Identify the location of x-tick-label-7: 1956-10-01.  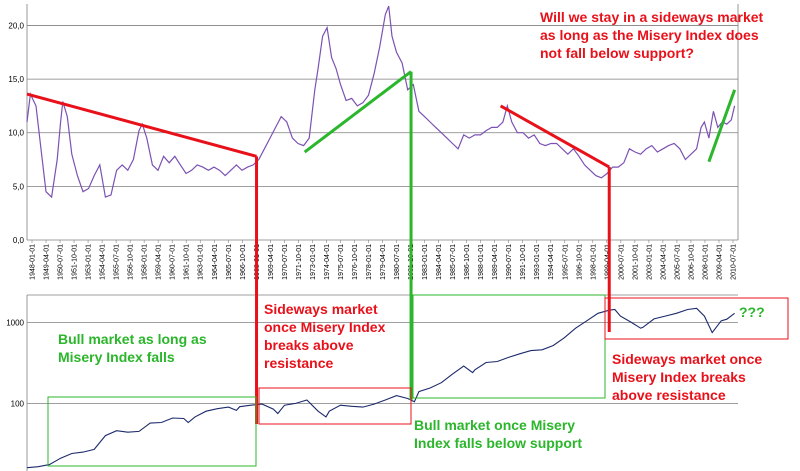
(131, 262).